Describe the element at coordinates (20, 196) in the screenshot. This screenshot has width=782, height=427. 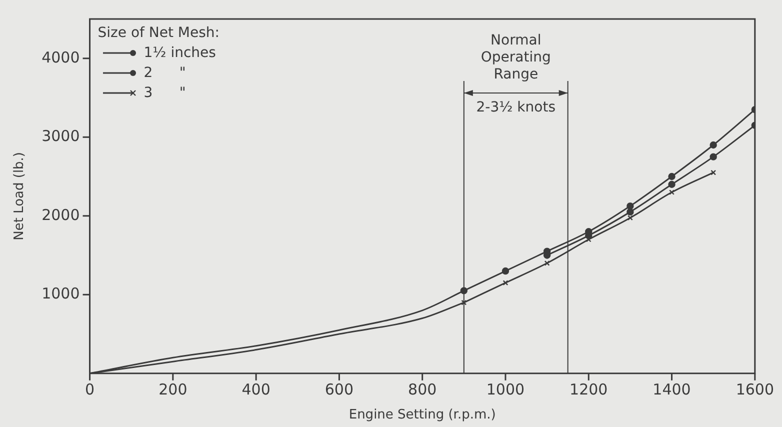
I see `y-axis-title: Net Load (lb.)` at that location.